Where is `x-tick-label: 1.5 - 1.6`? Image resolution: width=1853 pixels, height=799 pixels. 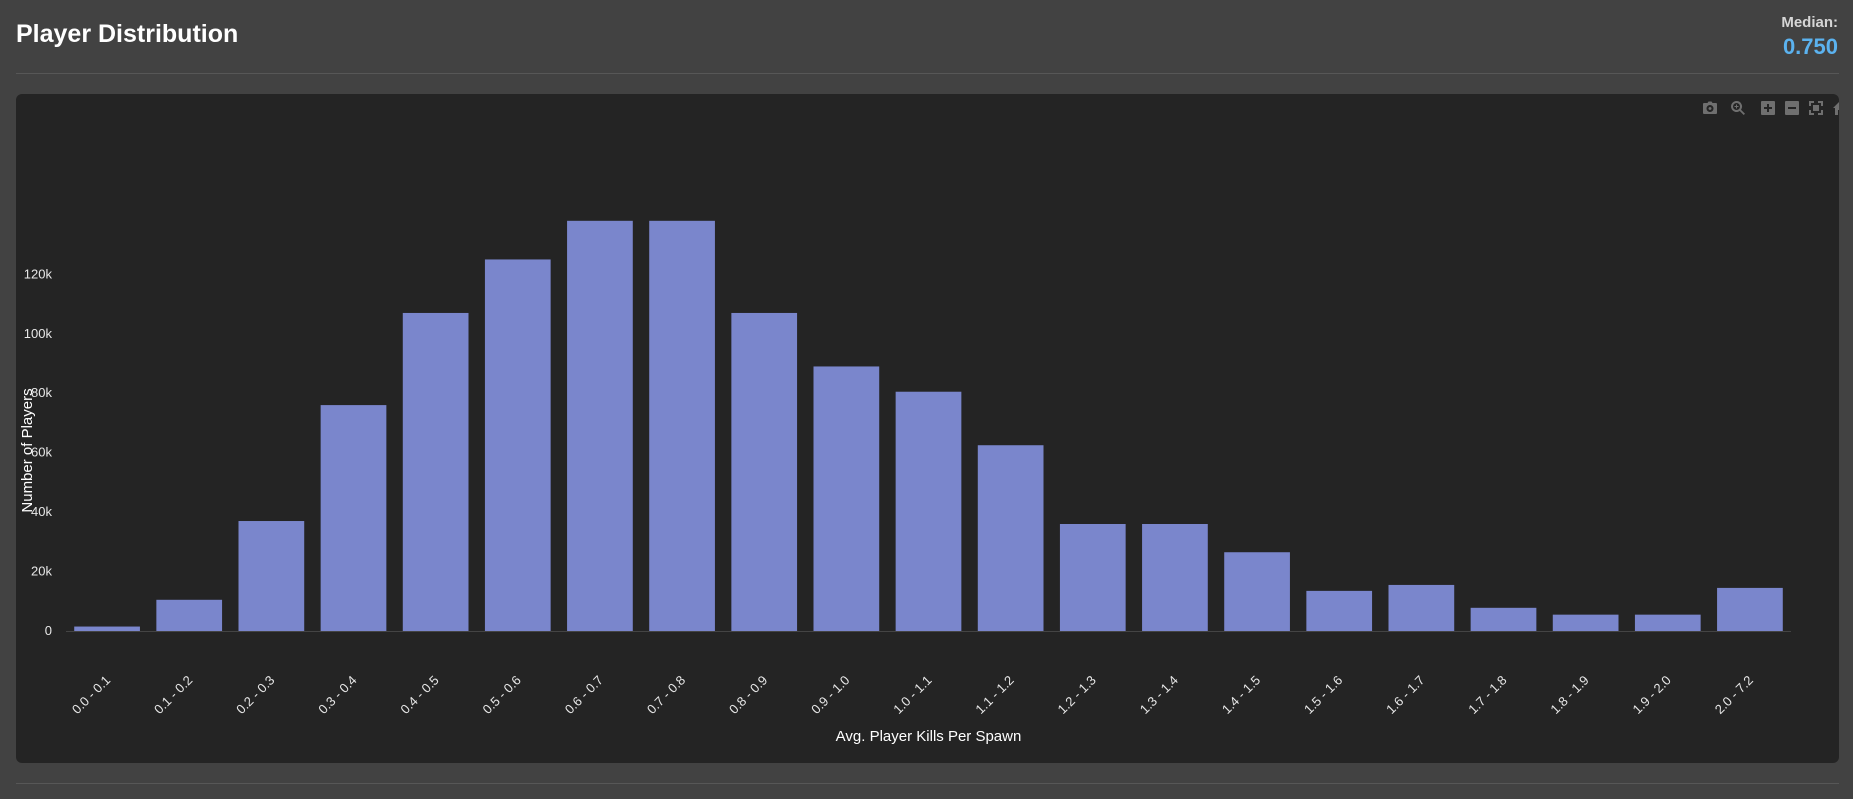 x-tick-label: 1.5 - 1.6 is located at coordinates (1323, 695).